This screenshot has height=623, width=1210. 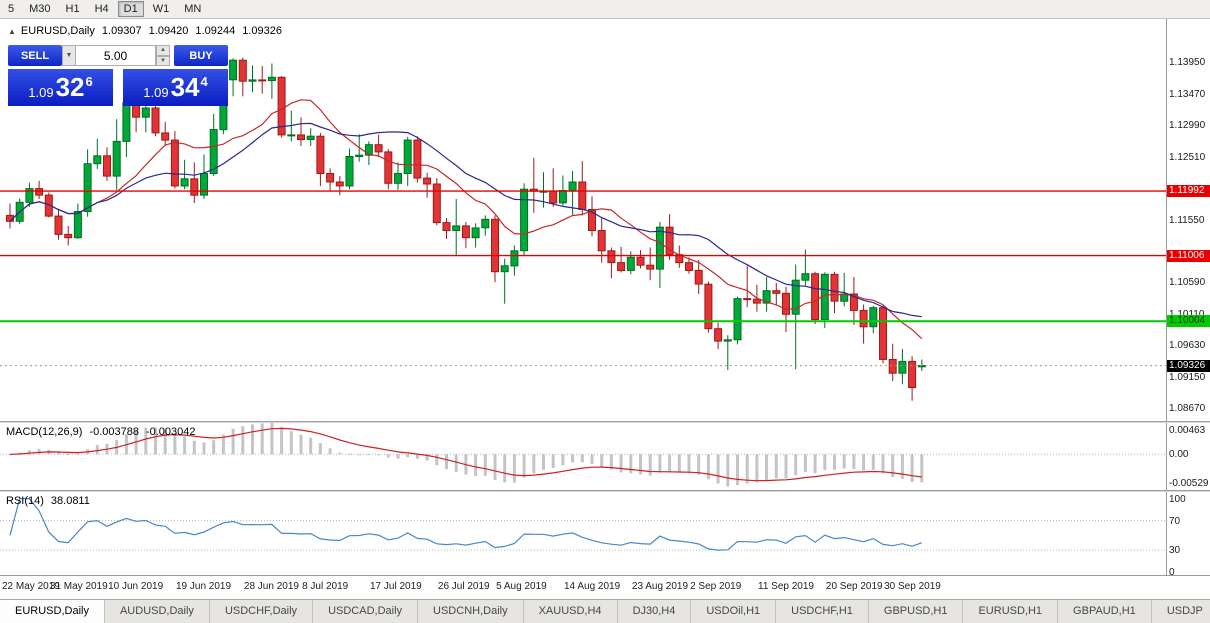 What do you see at coordinates (262, 611) in the screenshot?
I see `symbol-tab-usdchf-daily: USDCHF,Daily` at bounding box center [262, 611].